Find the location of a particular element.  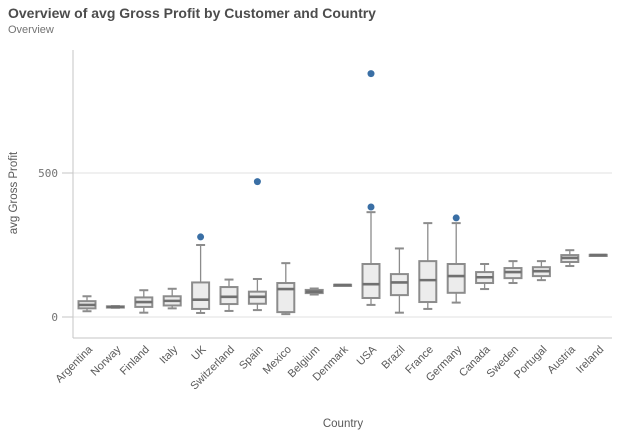

boxplot-Mexico is located at coordinates (286, 289).